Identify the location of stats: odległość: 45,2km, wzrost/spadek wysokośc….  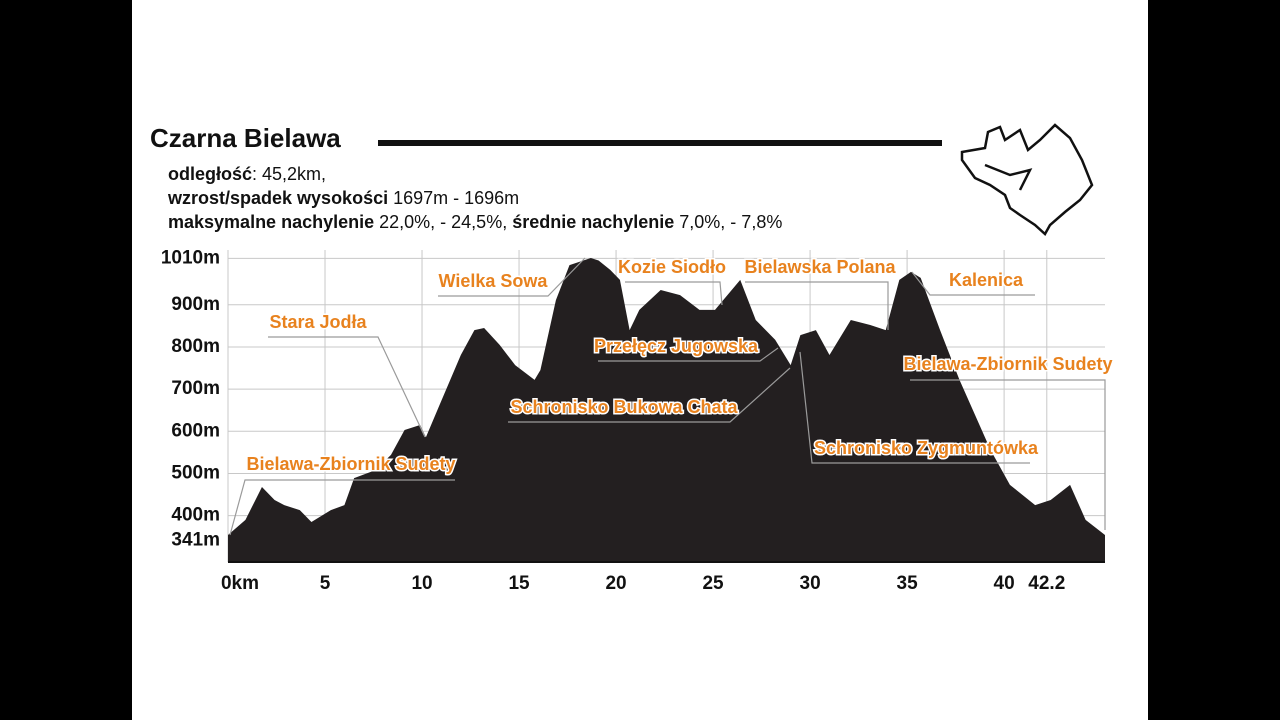
(475, 198).